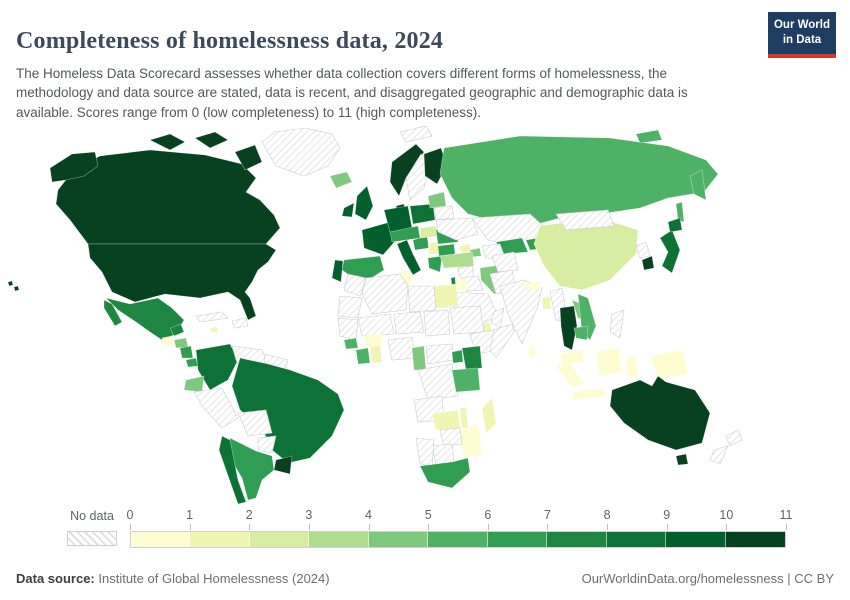 The image size is (850, 600). Describe the element at coordinates (802, 35) in the screenshot. I see `owid-logo: Our World in Data` at that location.